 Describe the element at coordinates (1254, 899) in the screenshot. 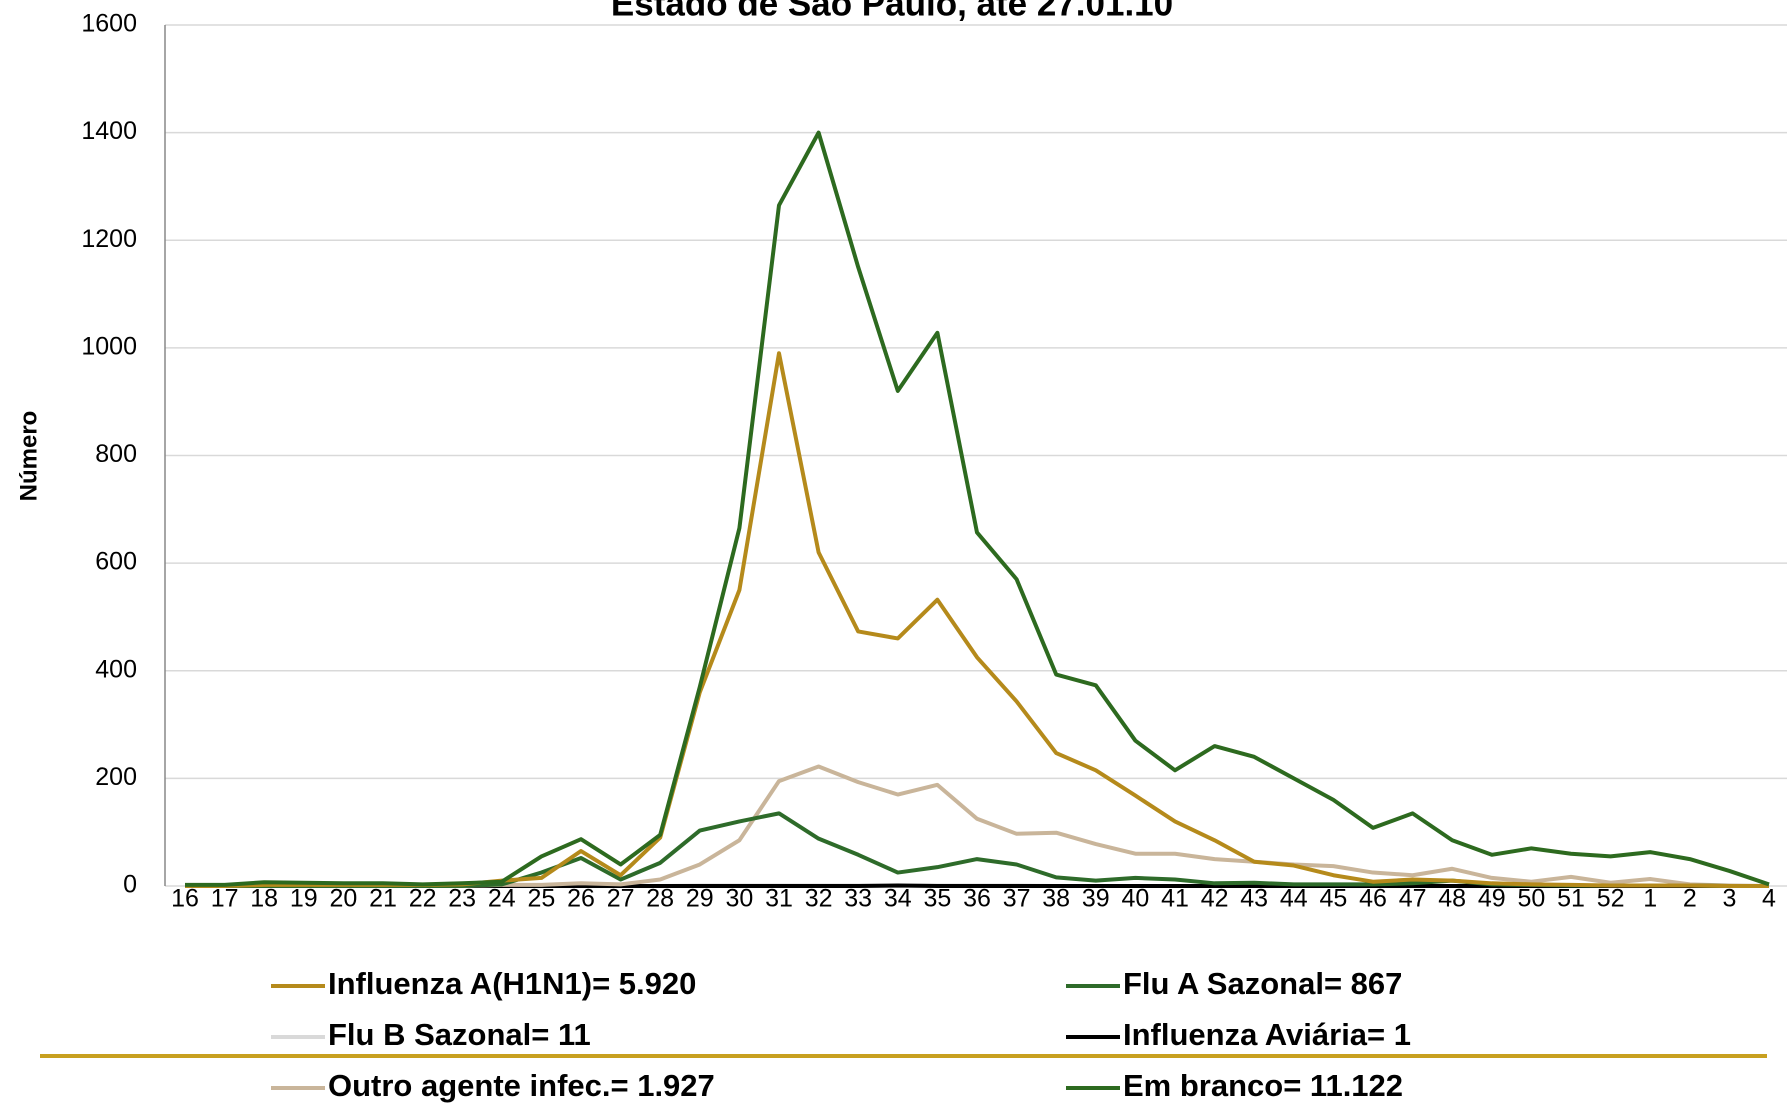

I see `x-tick-label: 43` at that location.